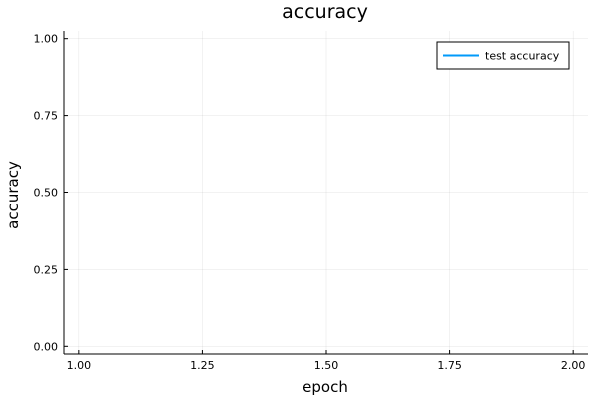 Image resolution: width=600 pixels, height=400 pixels. I want to click on y-tick-label: 0.75, so click(46, 116).